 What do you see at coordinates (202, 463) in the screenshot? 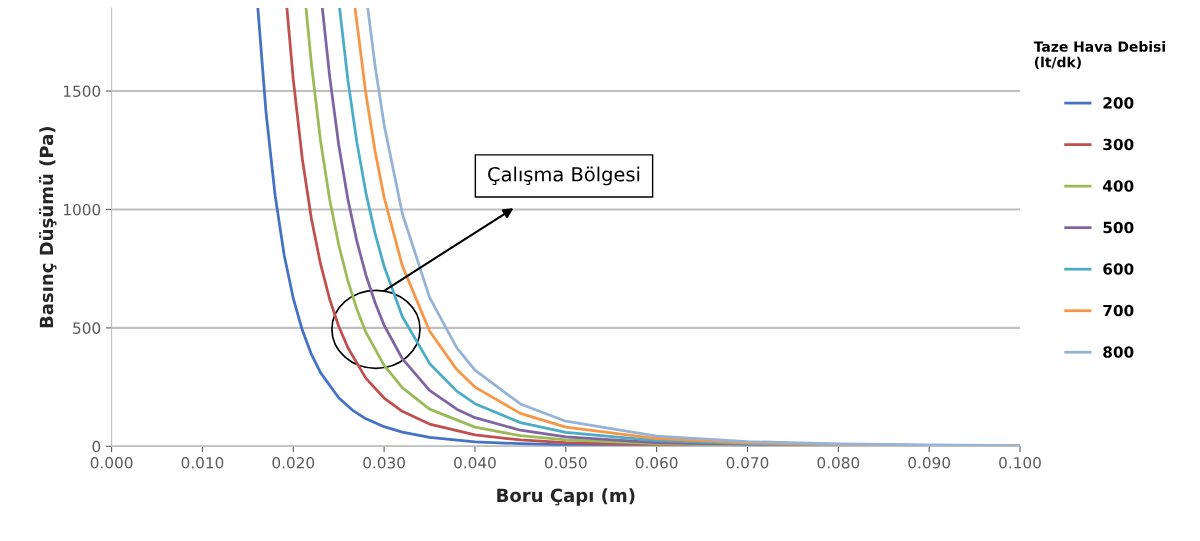
I see `x-tick-label: 0.010` at bounding box center [202, 463].